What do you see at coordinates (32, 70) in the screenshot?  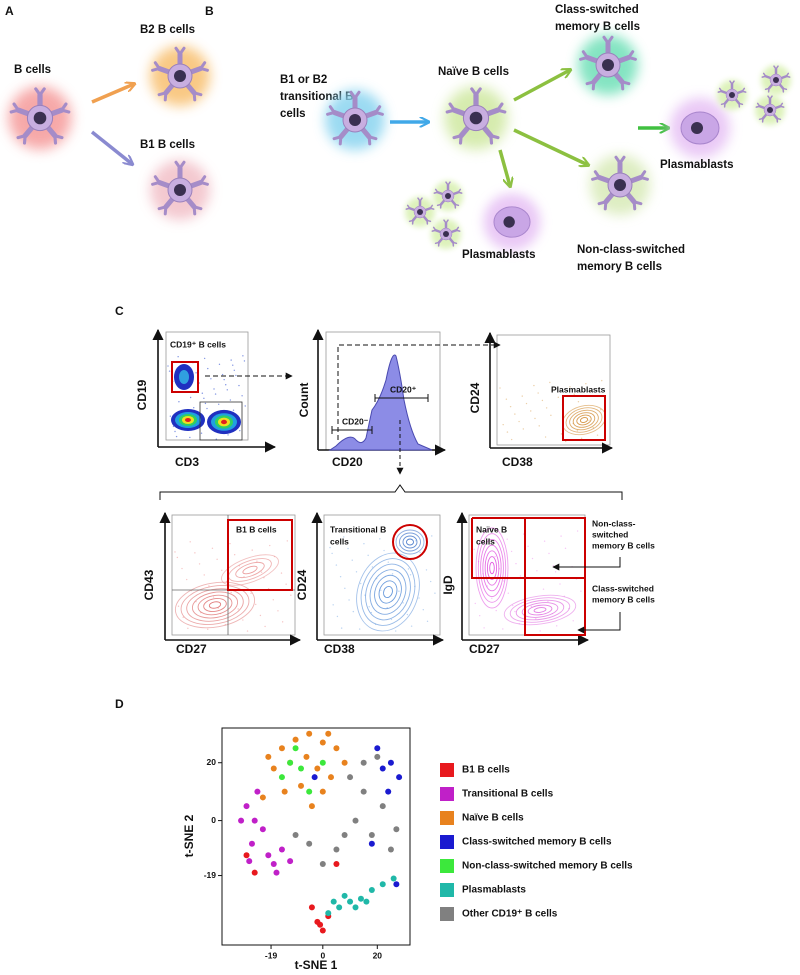 I see `label: B cells` at bounding box center [32, 70].